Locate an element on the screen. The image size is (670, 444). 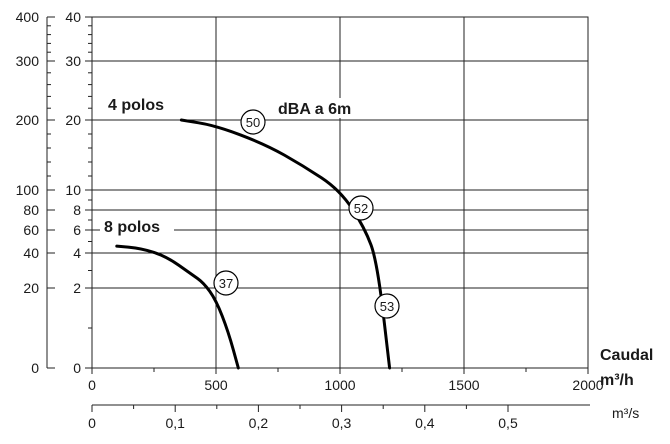
marker-label: 52 is located at coordinates (361, 208).